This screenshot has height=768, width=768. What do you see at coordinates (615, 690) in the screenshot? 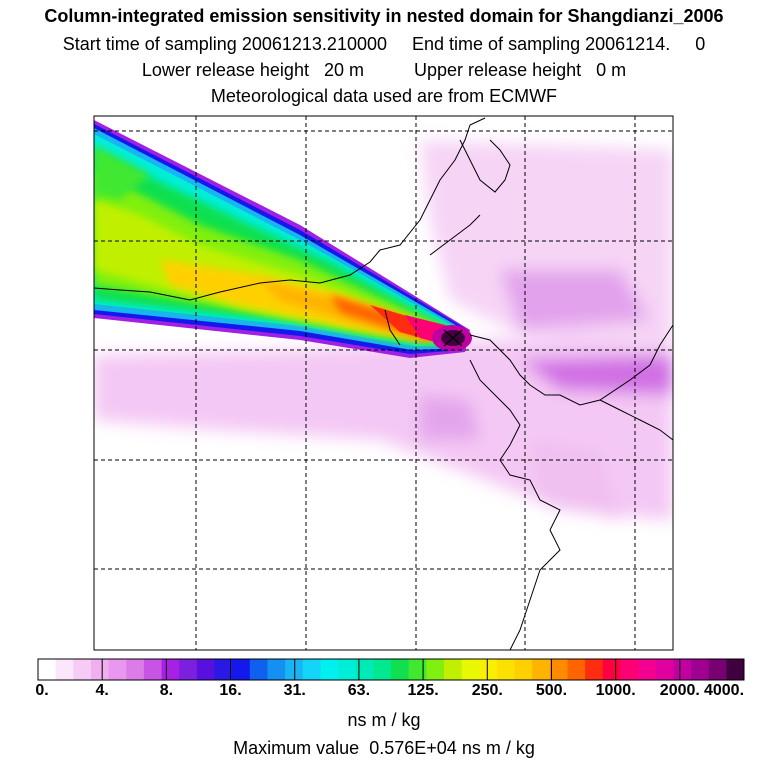
I see `colorbar-tick-label: 1000.` at bounding box center [615, 690].